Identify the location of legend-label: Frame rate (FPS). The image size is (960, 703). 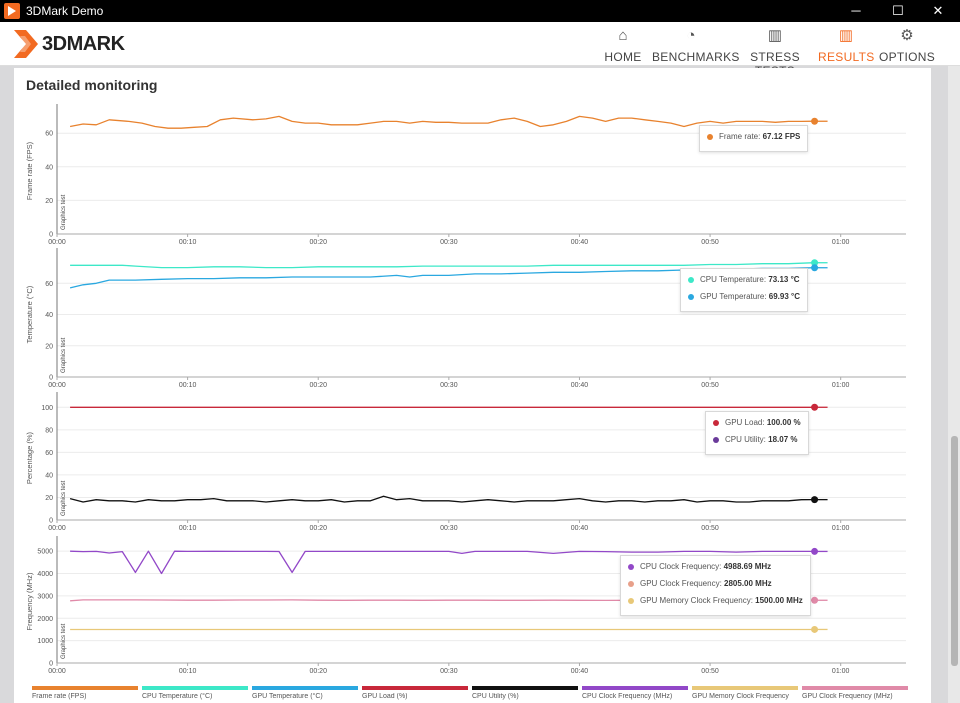
(59, 696).